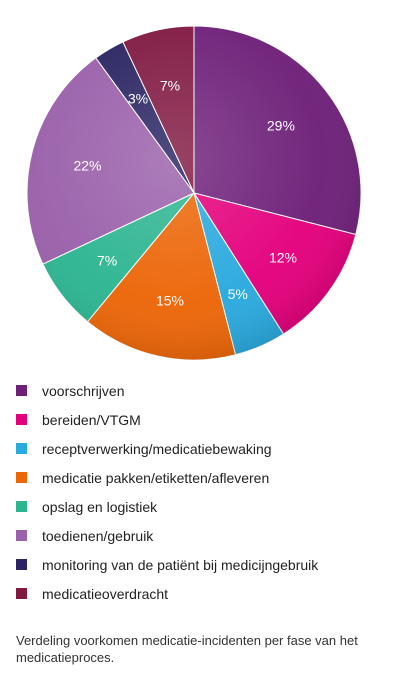  I want to click on data-label-receptverwerking-medicatiebewaking: 5%, so click(238, 294).